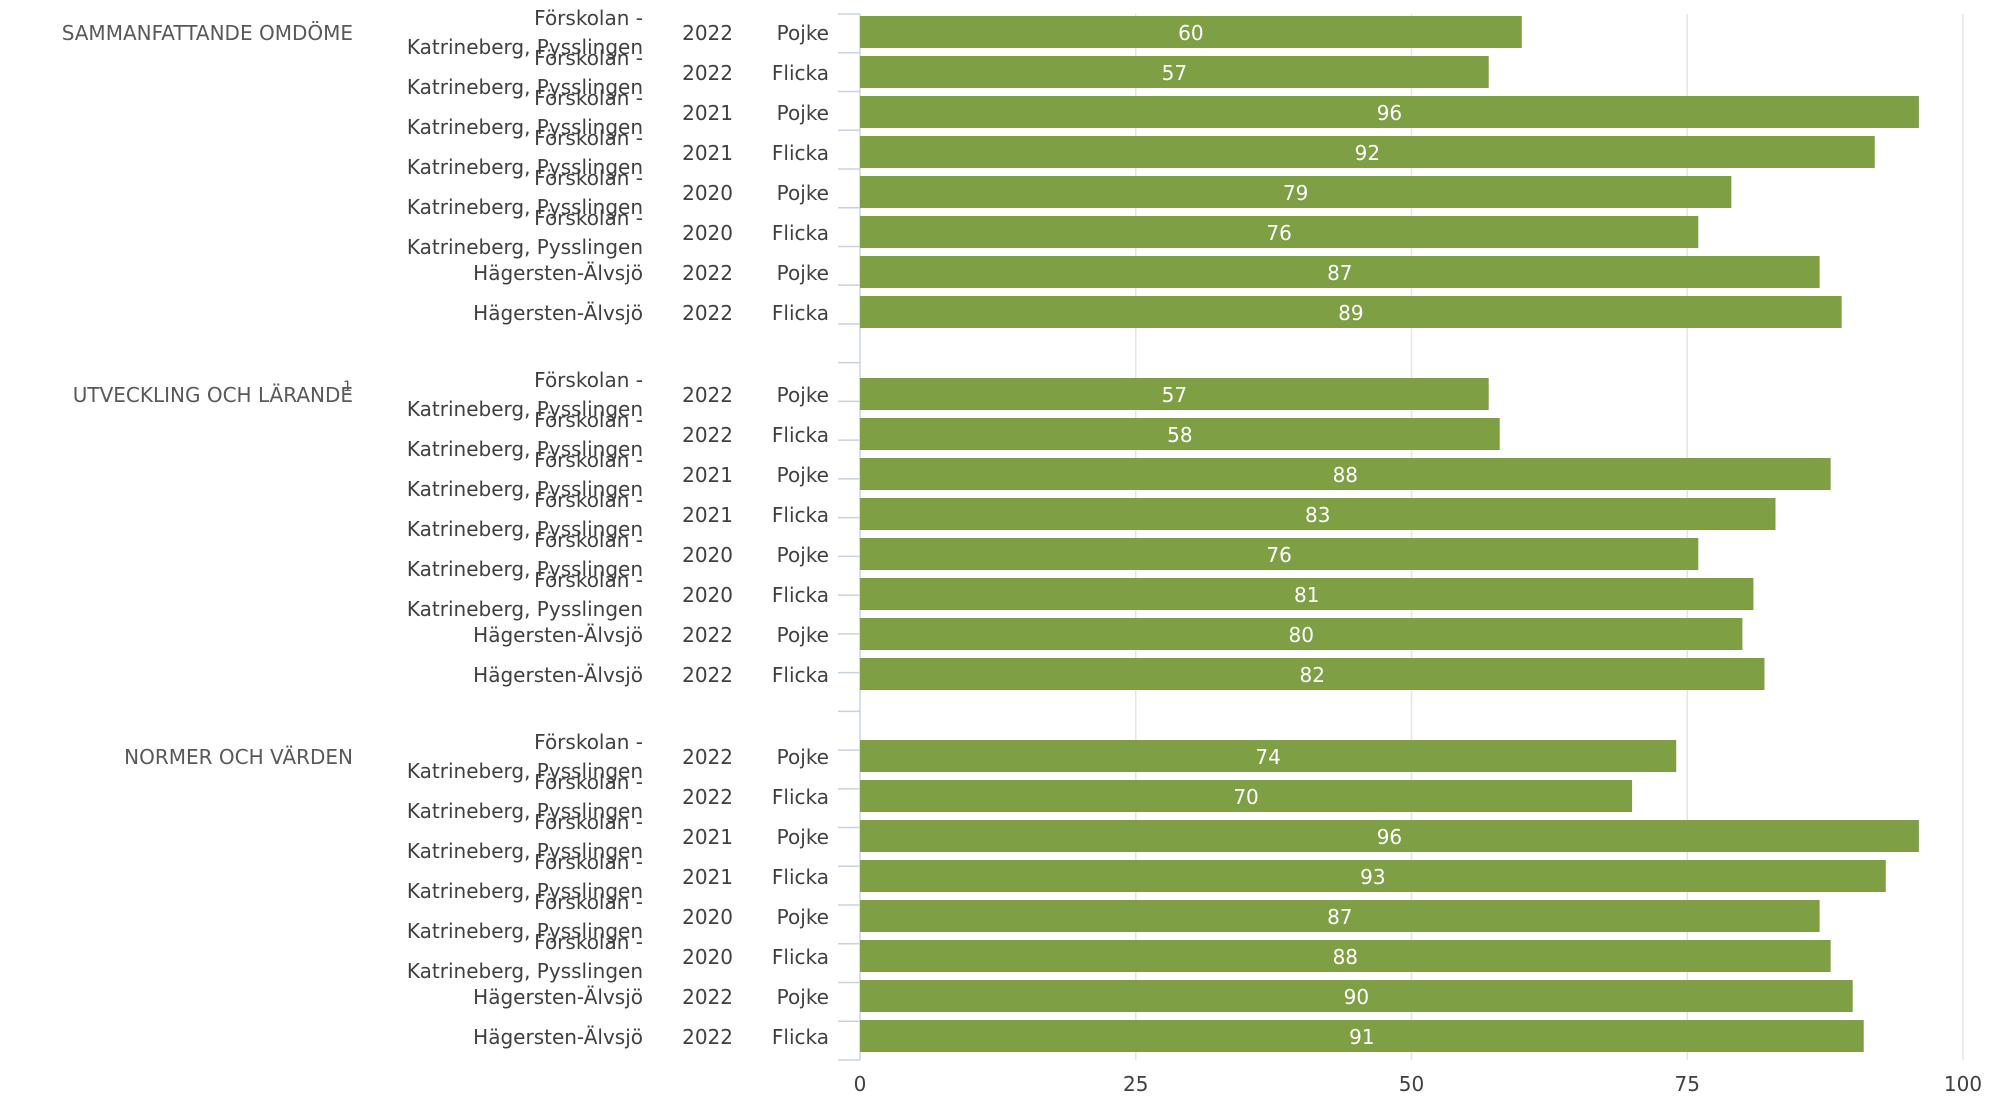  What do you see at coordinates (347, 387) in the screenshot?
I see `footnote-marker: 1` at bounding box center [347, 387].